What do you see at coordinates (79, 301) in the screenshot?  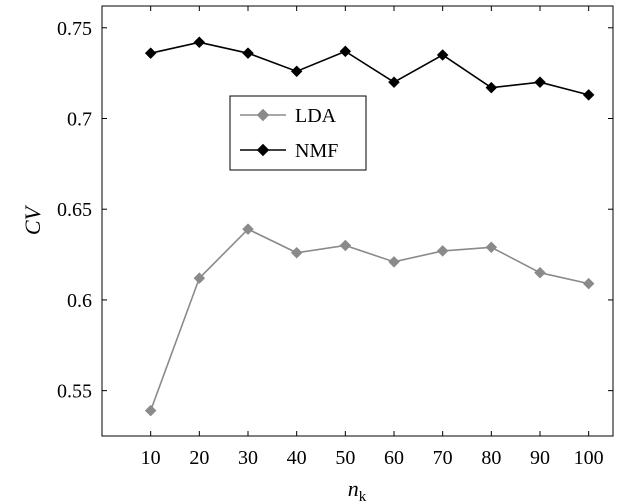 I see `y-tick-label: 0.6` at bounding box center [79, 301].